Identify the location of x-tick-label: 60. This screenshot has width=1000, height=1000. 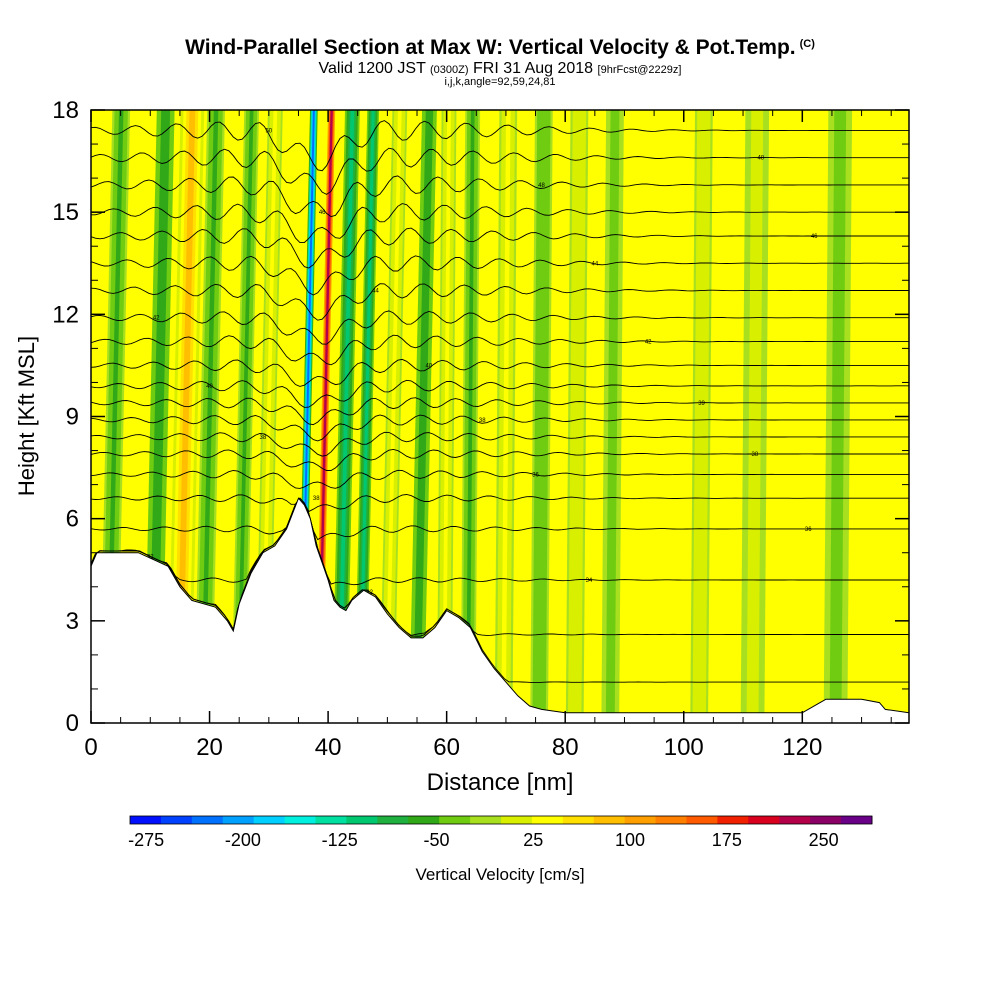
(446, 747).